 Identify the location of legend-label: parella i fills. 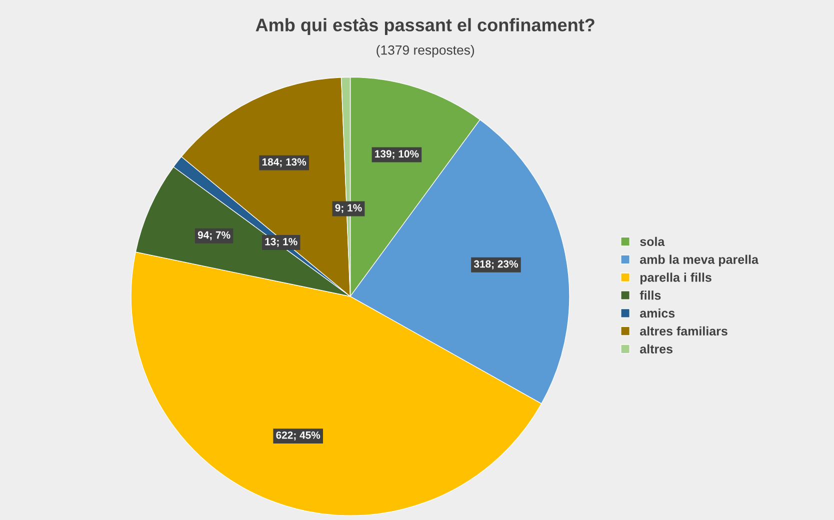
(676, 278).